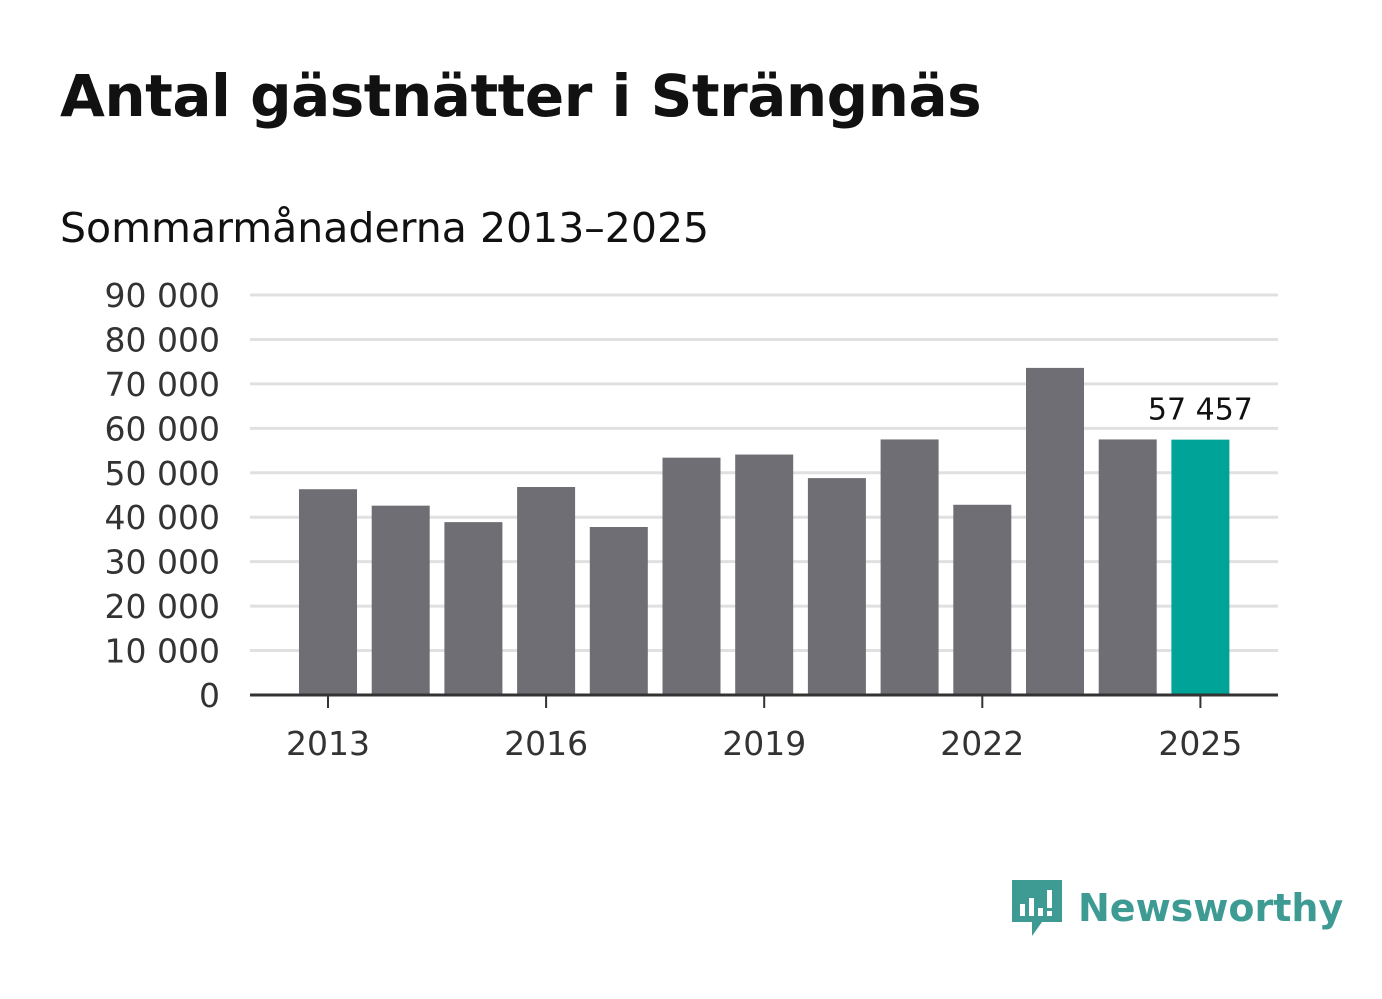  Describe the element at coordinates (328, 743) in the screenshot. I see `x-tick-label: 2013` at that location.